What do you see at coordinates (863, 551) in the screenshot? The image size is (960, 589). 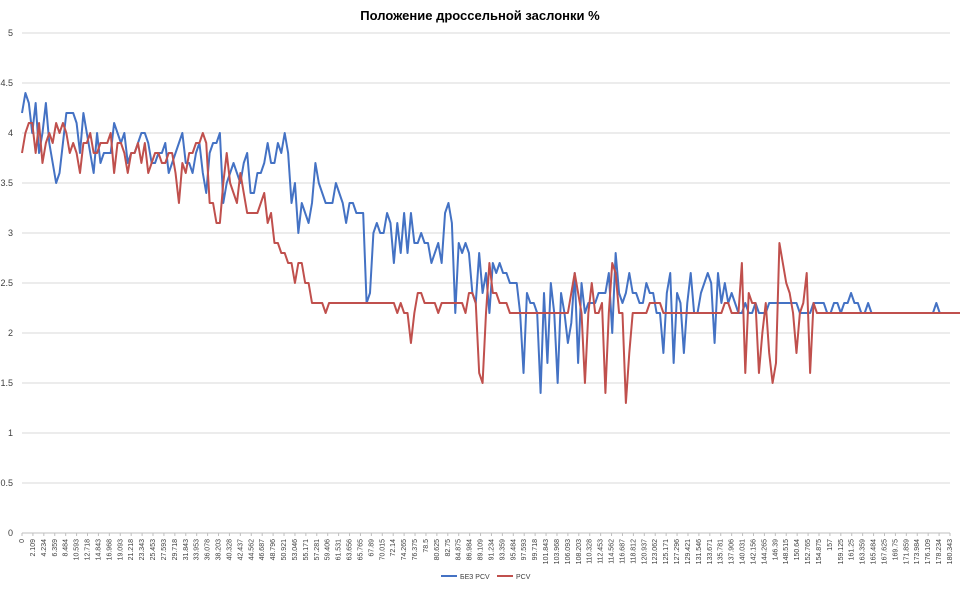 I see `x-tick-label: 163.359` at bounding box center [863, 551].